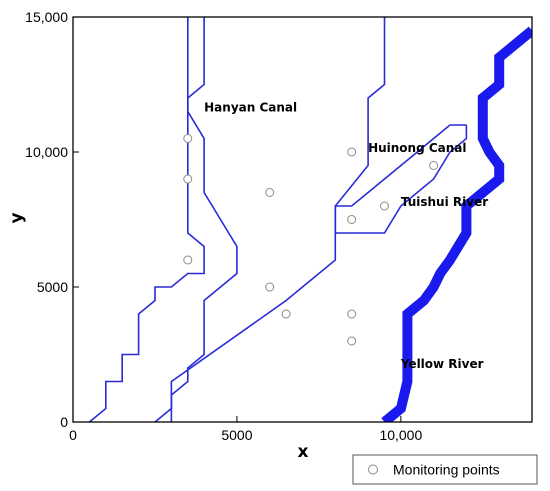 This screenshot has width=550, height=491. I want to click on yellow-river-label: Yellow River, so click(442, 364).